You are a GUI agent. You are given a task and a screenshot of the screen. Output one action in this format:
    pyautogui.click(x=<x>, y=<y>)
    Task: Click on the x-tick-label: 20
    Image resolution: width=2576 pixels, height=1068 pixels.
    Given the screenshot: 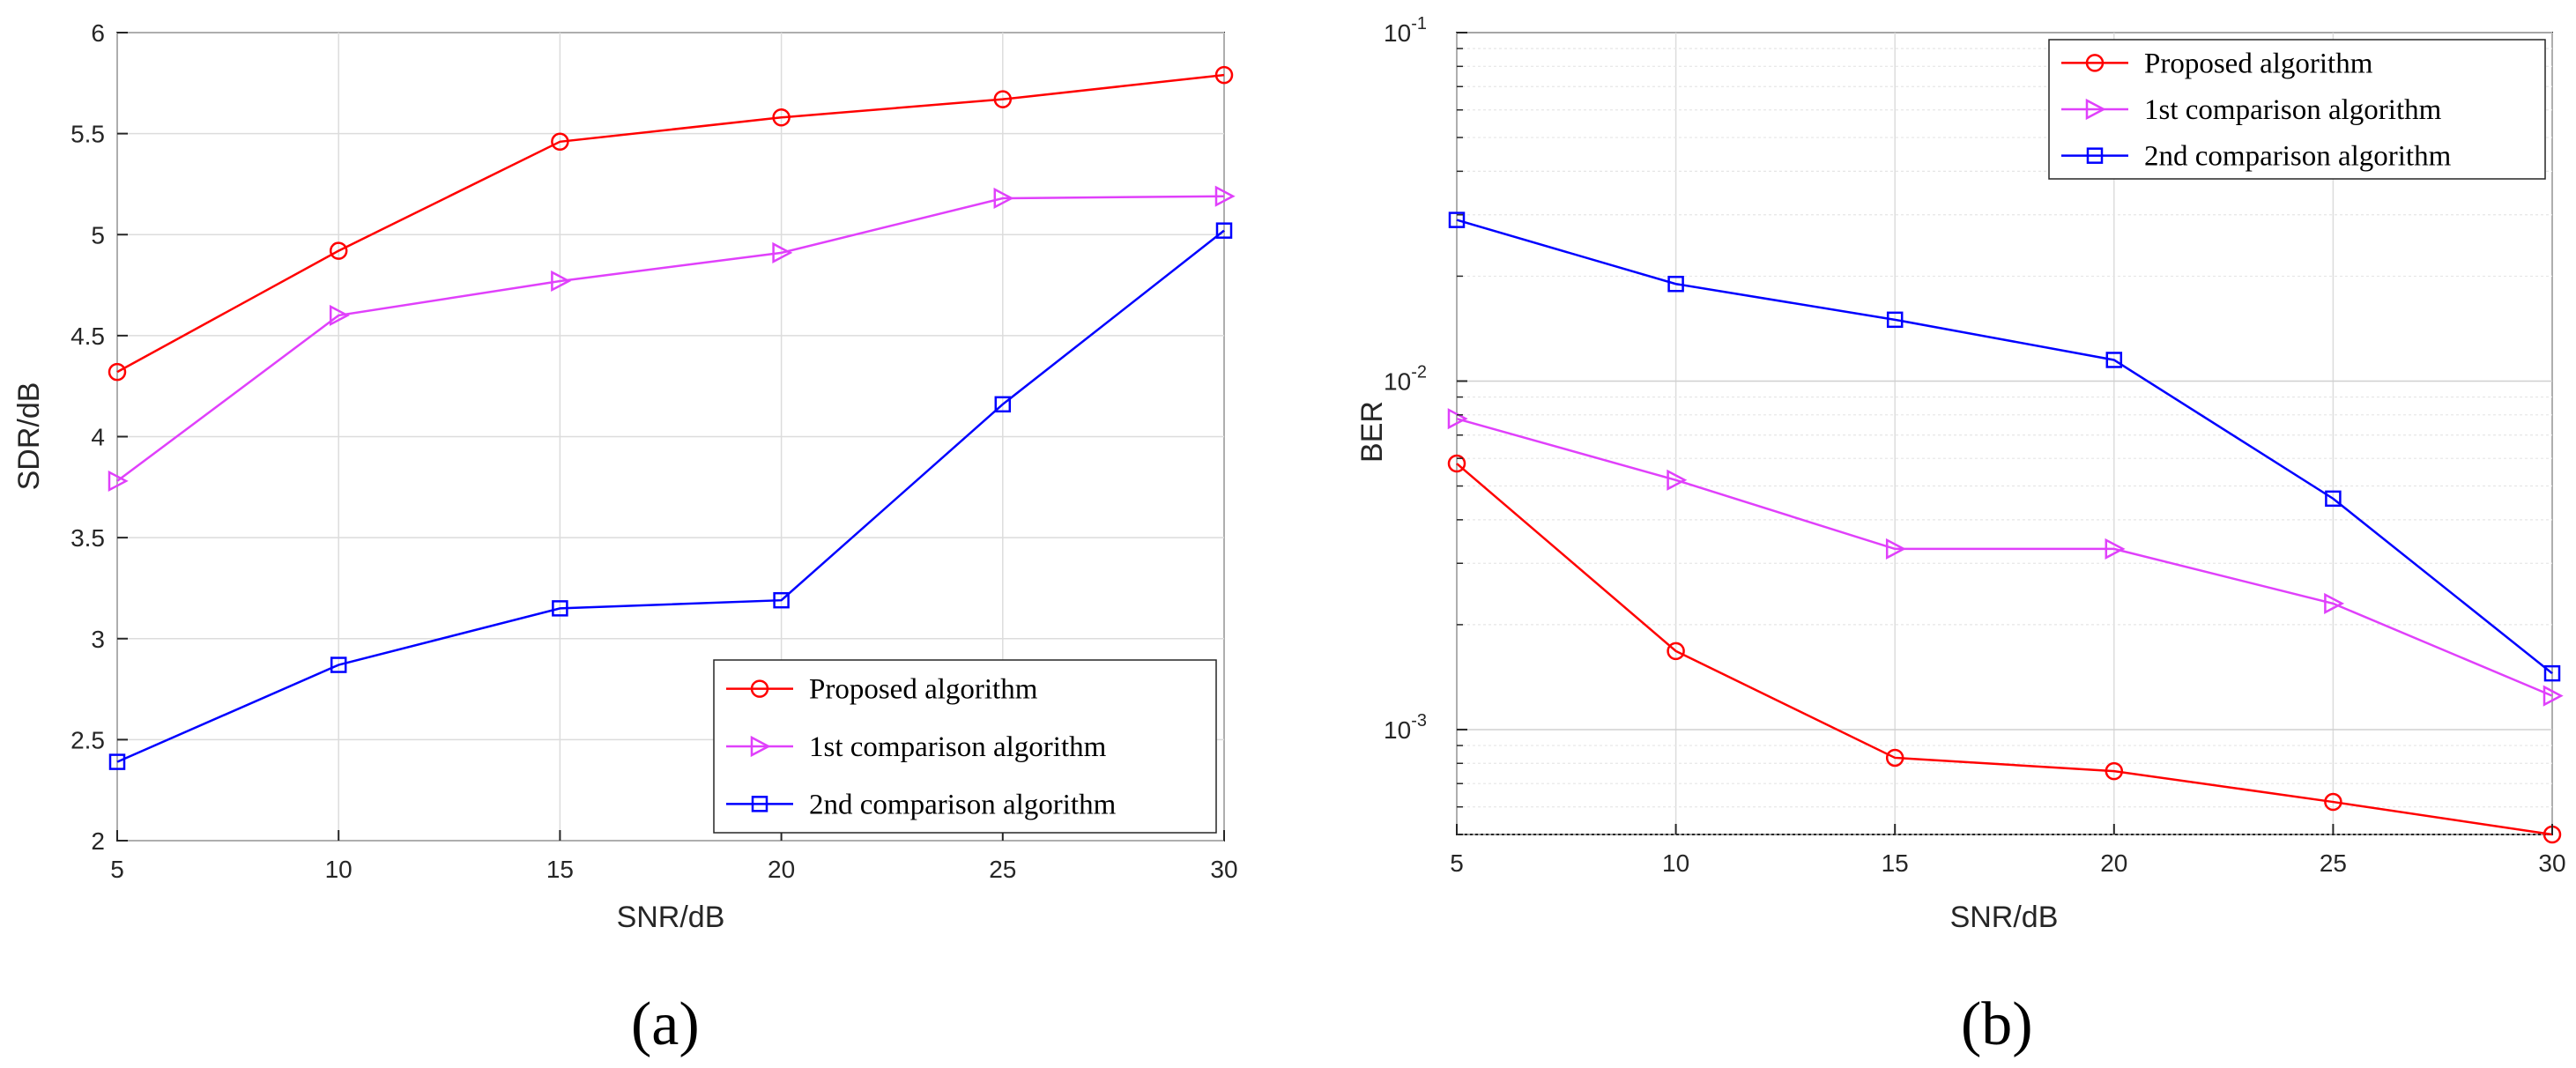 What is the action you would take?
    pyautogui.click(x=2113, y=863)
    